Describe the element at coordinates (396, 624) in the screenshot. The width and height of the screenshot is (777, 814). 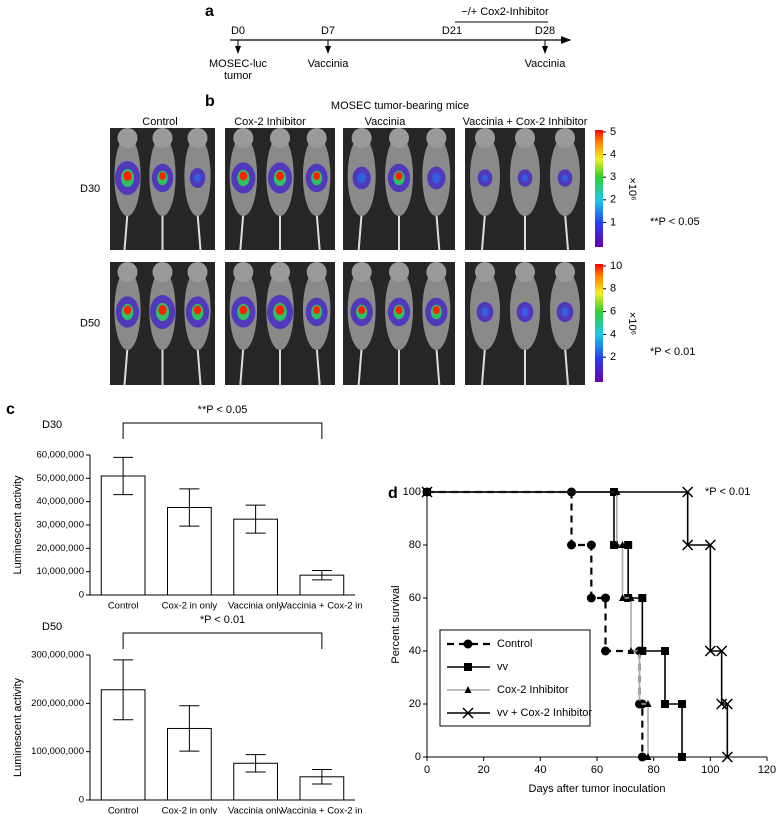
I see `y-axis-label: Percent survival` at that location.